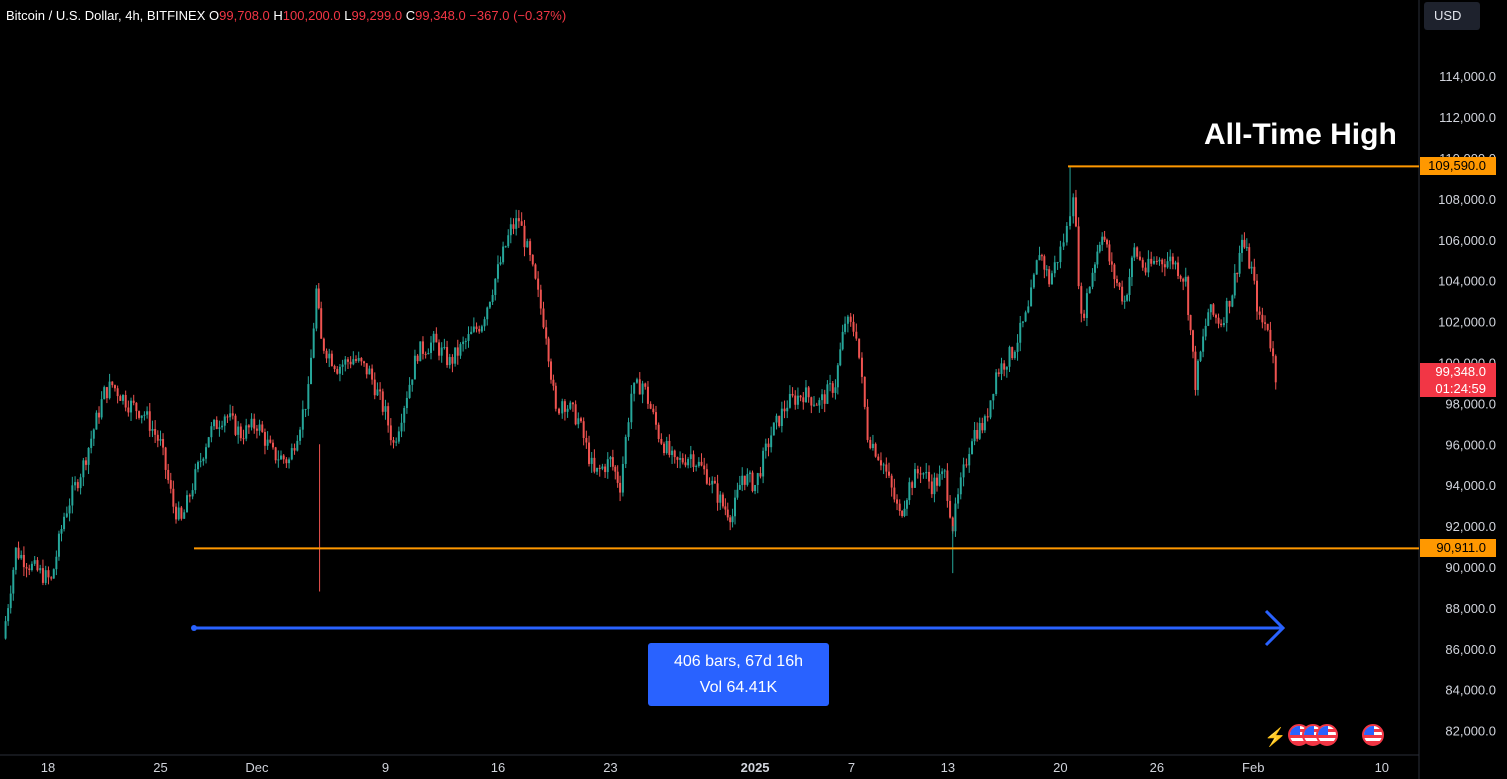 Image resolution: width=1507 pixels, height=779 pixels. What do you see at coordinates (1470, 485) in the screenshot?
I see `y-tick-label: 94,000.0` at bounding box center [1470, 485].